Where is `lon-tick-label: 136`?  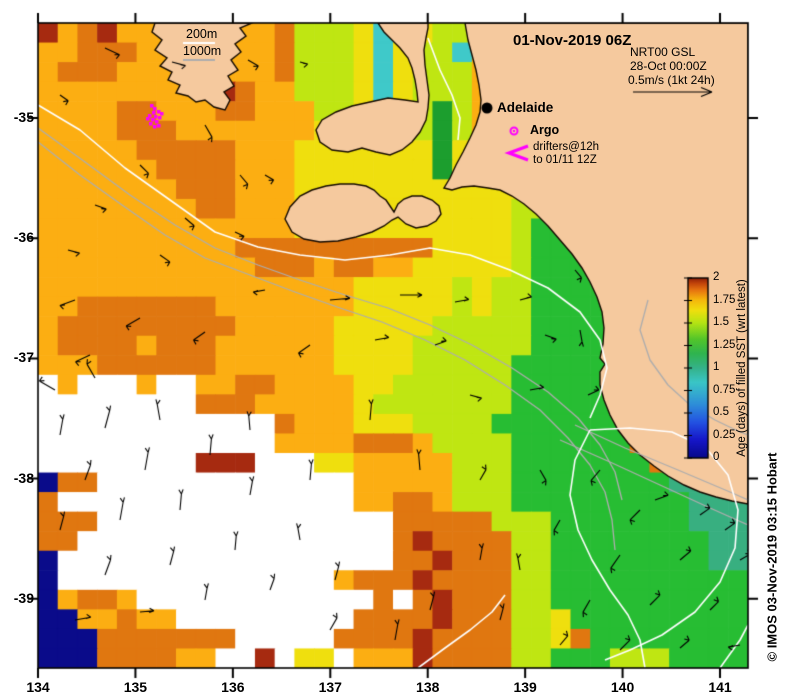
lon-tick-label: 136 is located at coordinates (233, 687).